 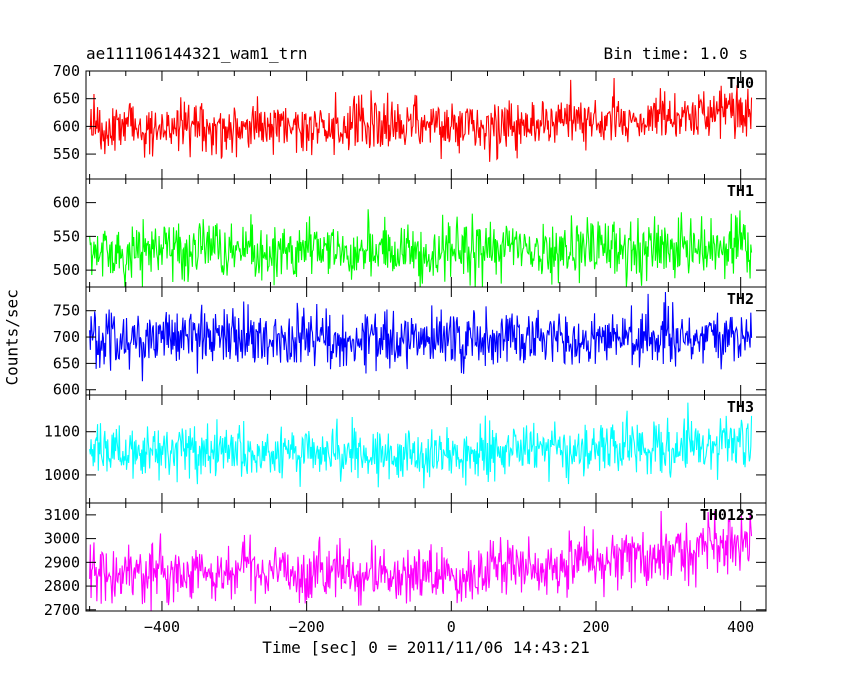 What do you see at coordinates (727, 515) in the screenshot?
I see `panel-label-th0123: TH0123` at bounding box center [727, 515].